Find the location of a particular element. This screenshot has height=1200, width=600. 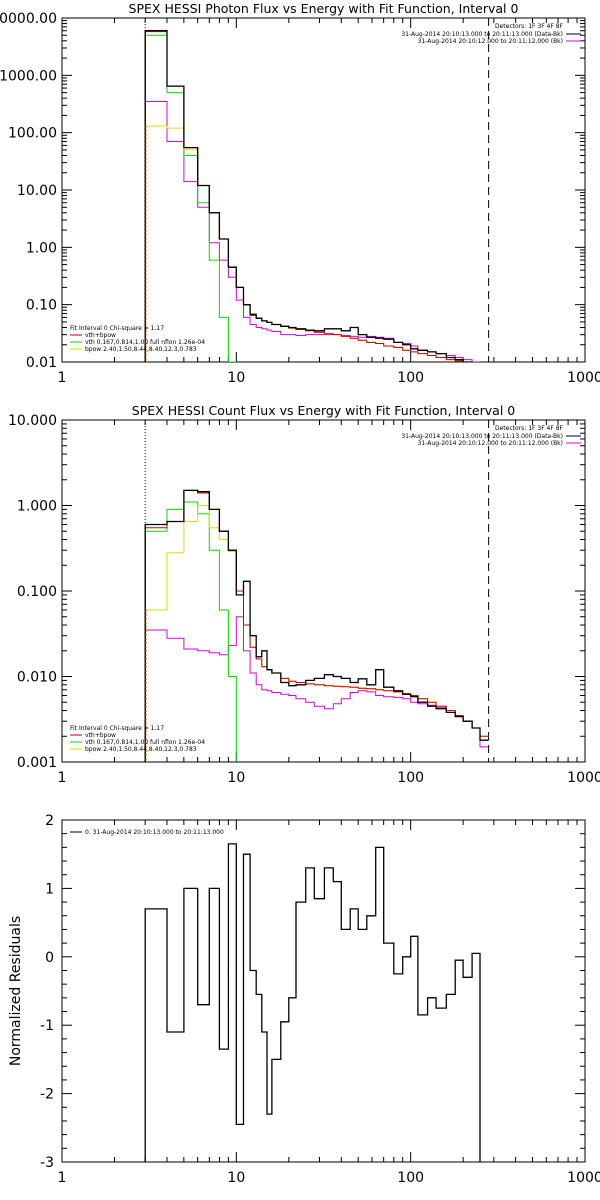

y-tick-label: 0.010 is located at coordinates (37, 678).